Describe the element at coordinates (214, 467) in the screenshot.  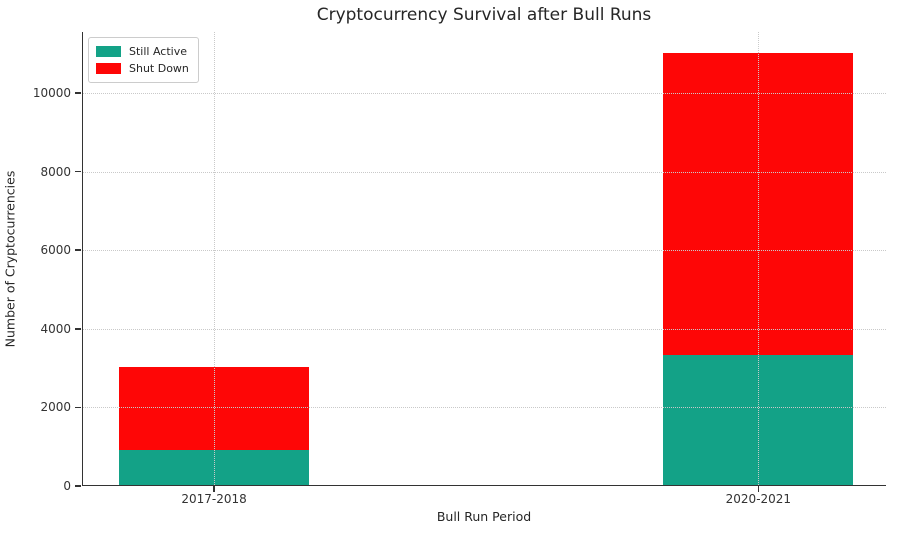
I see `bar-segment-still-active-2017-2018` at that location.